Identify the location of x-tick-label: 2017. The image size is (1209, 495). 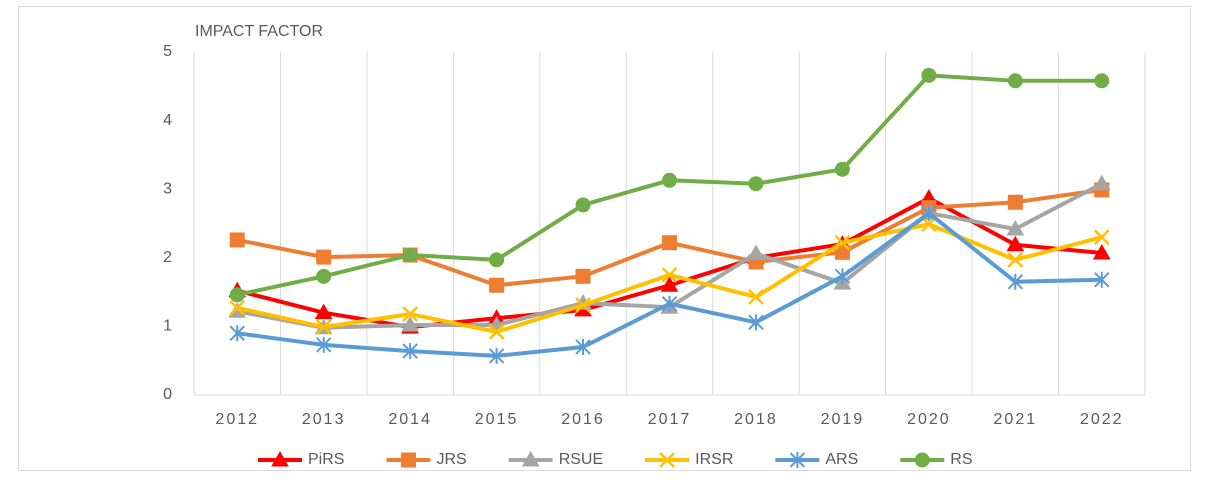
(670, 419).